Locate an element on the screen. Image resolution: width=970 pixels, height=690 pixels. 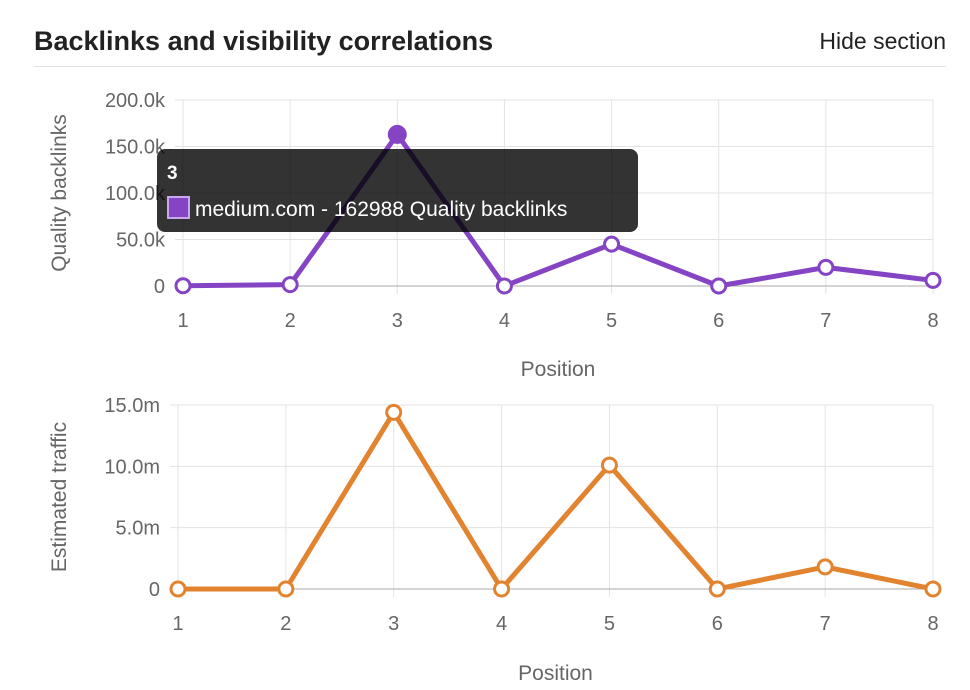
tooltip-box is located at coordinates (397, 190).